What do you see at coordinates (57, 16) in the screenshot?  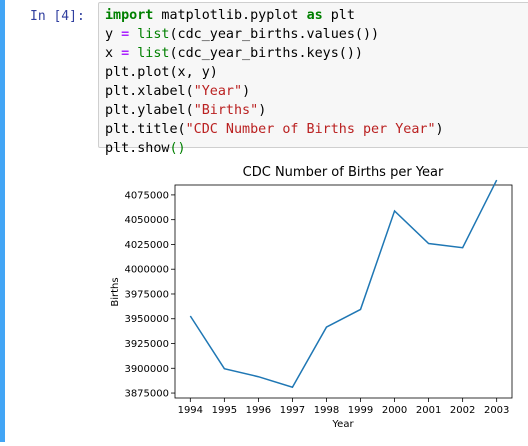 I see `input-prompt: In [4]:` at bounding box center [57, 16].